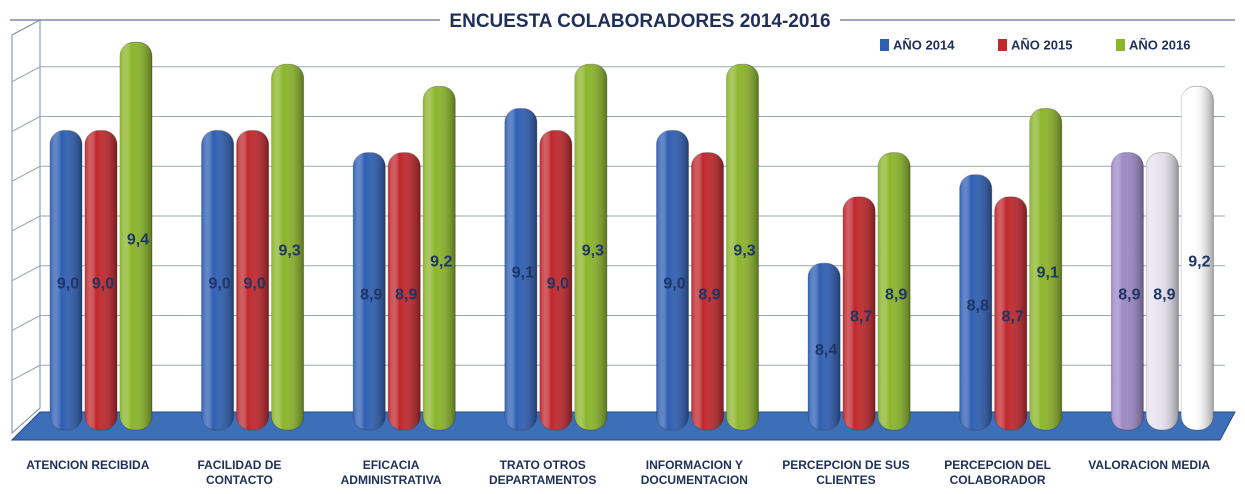 This screenshot has width=1245, height=494. Describe the element at coordinates (1159, 44) in the screenshot. I see `legend-label: AÑO 2016` at that location.